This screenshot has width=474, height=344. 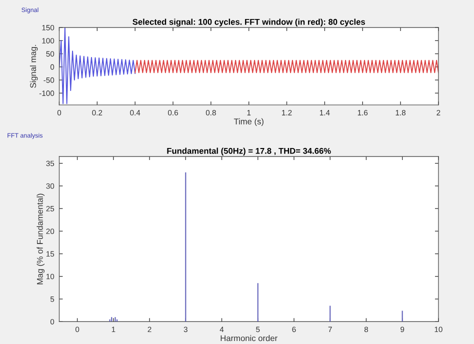 What do you see at coordinates (249, 122) in the screenshot?
I see `x-axis-title: Time (s)` at bounding box center [249, 122].